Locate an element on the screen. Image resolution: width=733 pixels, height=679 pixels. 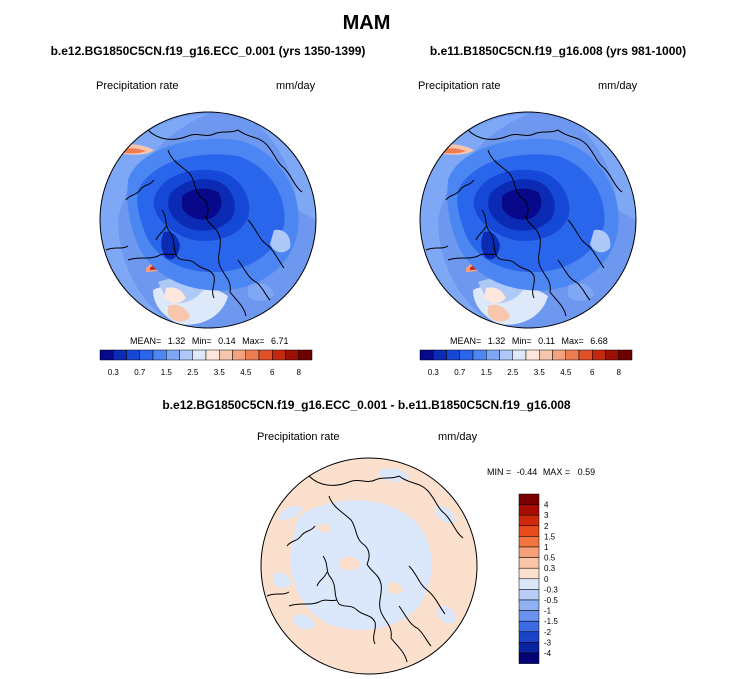
colorbar-tick-label: 1 is located at coordinates (546, 547).